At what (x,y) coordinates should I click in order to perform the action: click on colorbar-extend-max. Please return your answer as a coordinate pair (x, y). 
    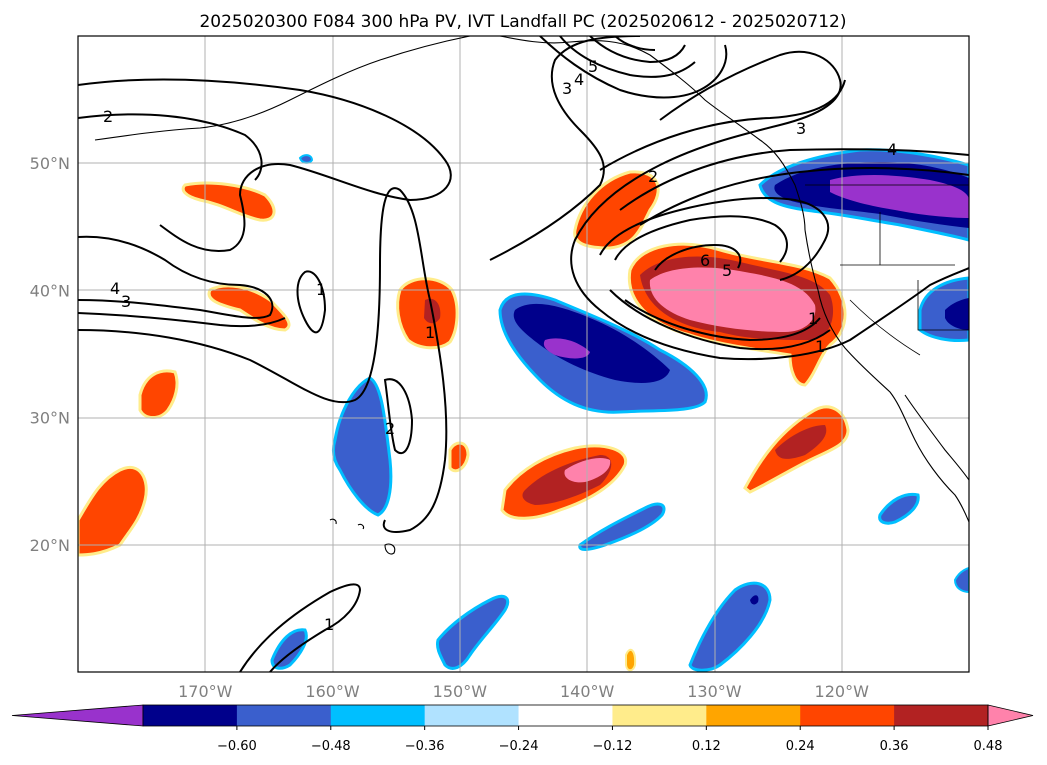
    Looking at the image, I should click on (1010, 715).